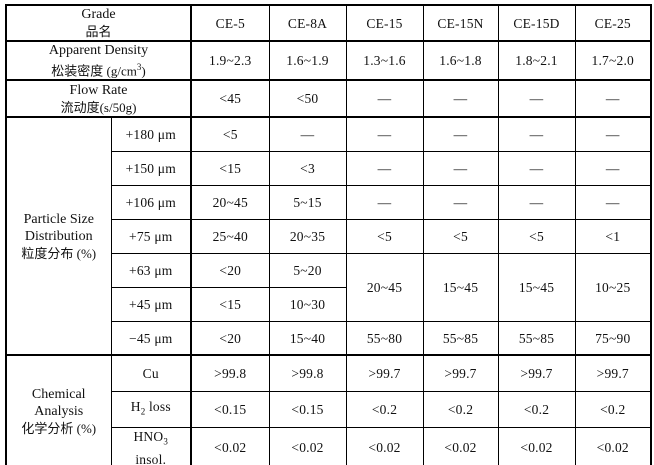 This screenshot has width=654, height=465. I want to click on value-cell: 1.6~1.9, so click(307, 60).